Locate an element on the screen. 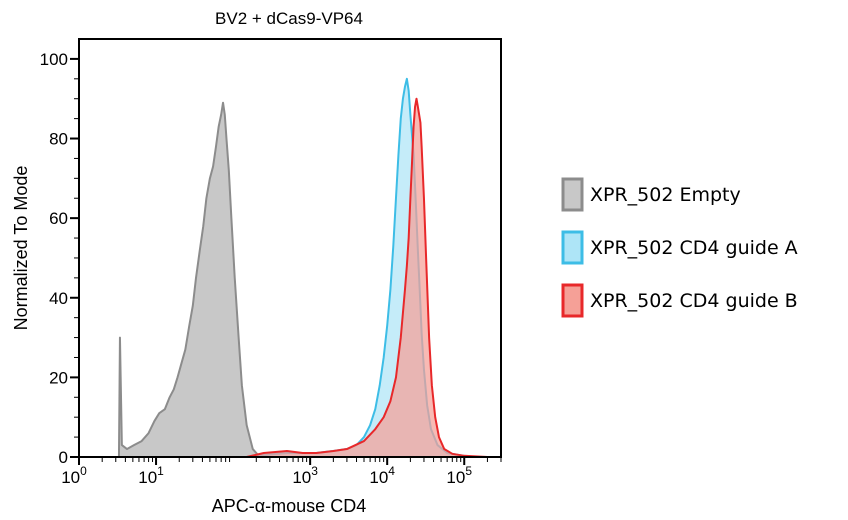 This screenshot has height=520, width=848. x-axis-label: APC-α-mouse CD4 is located at coordinates (289, 506).